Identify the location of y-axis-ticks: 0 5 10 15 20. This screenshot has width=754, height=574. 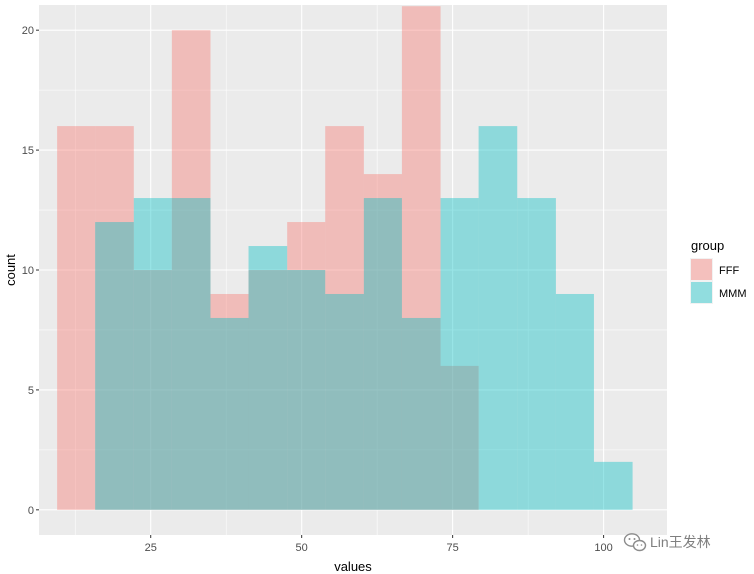
(30, 271).